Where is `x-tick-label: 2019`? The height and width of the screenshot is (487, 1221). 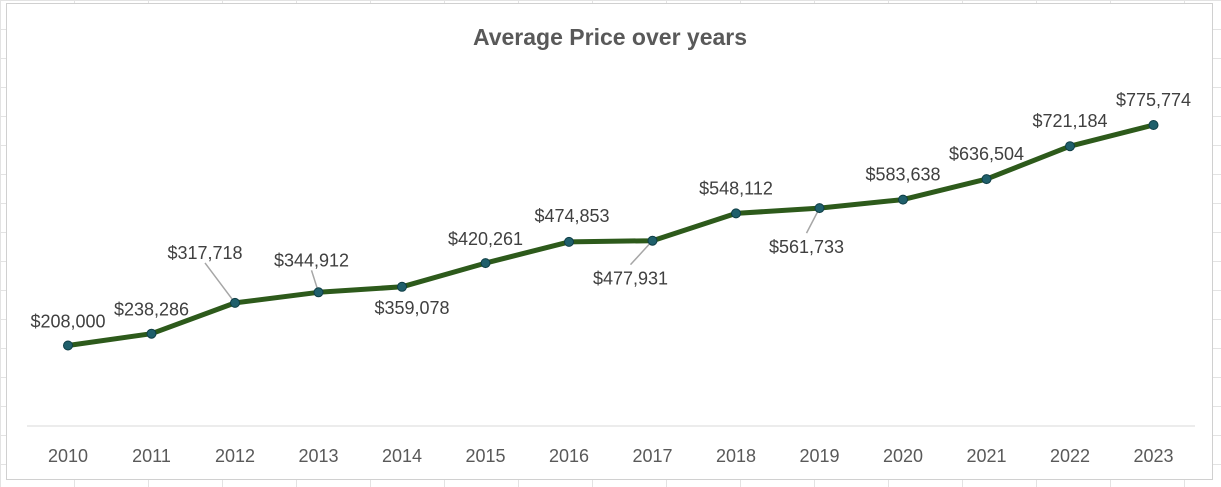 x-tick-label: 2019 is located at coordinates (819, 456).